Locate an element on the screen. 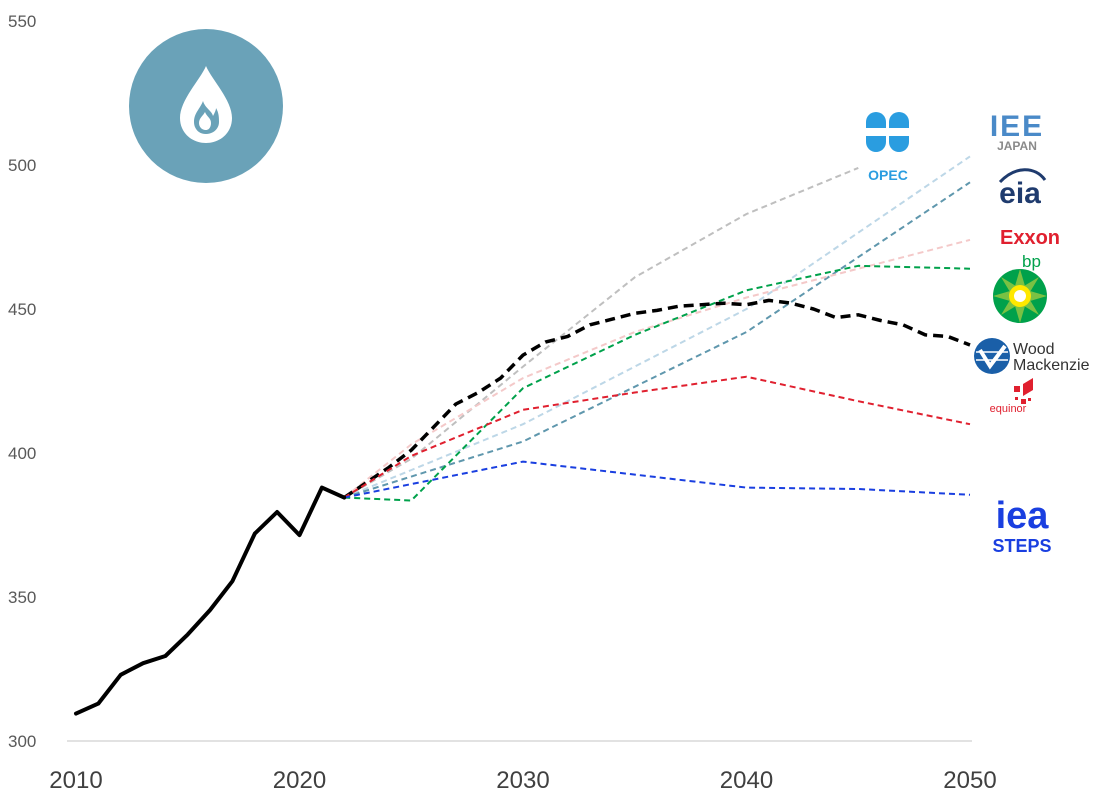  historical-layer is located at coordinates (210, 600).